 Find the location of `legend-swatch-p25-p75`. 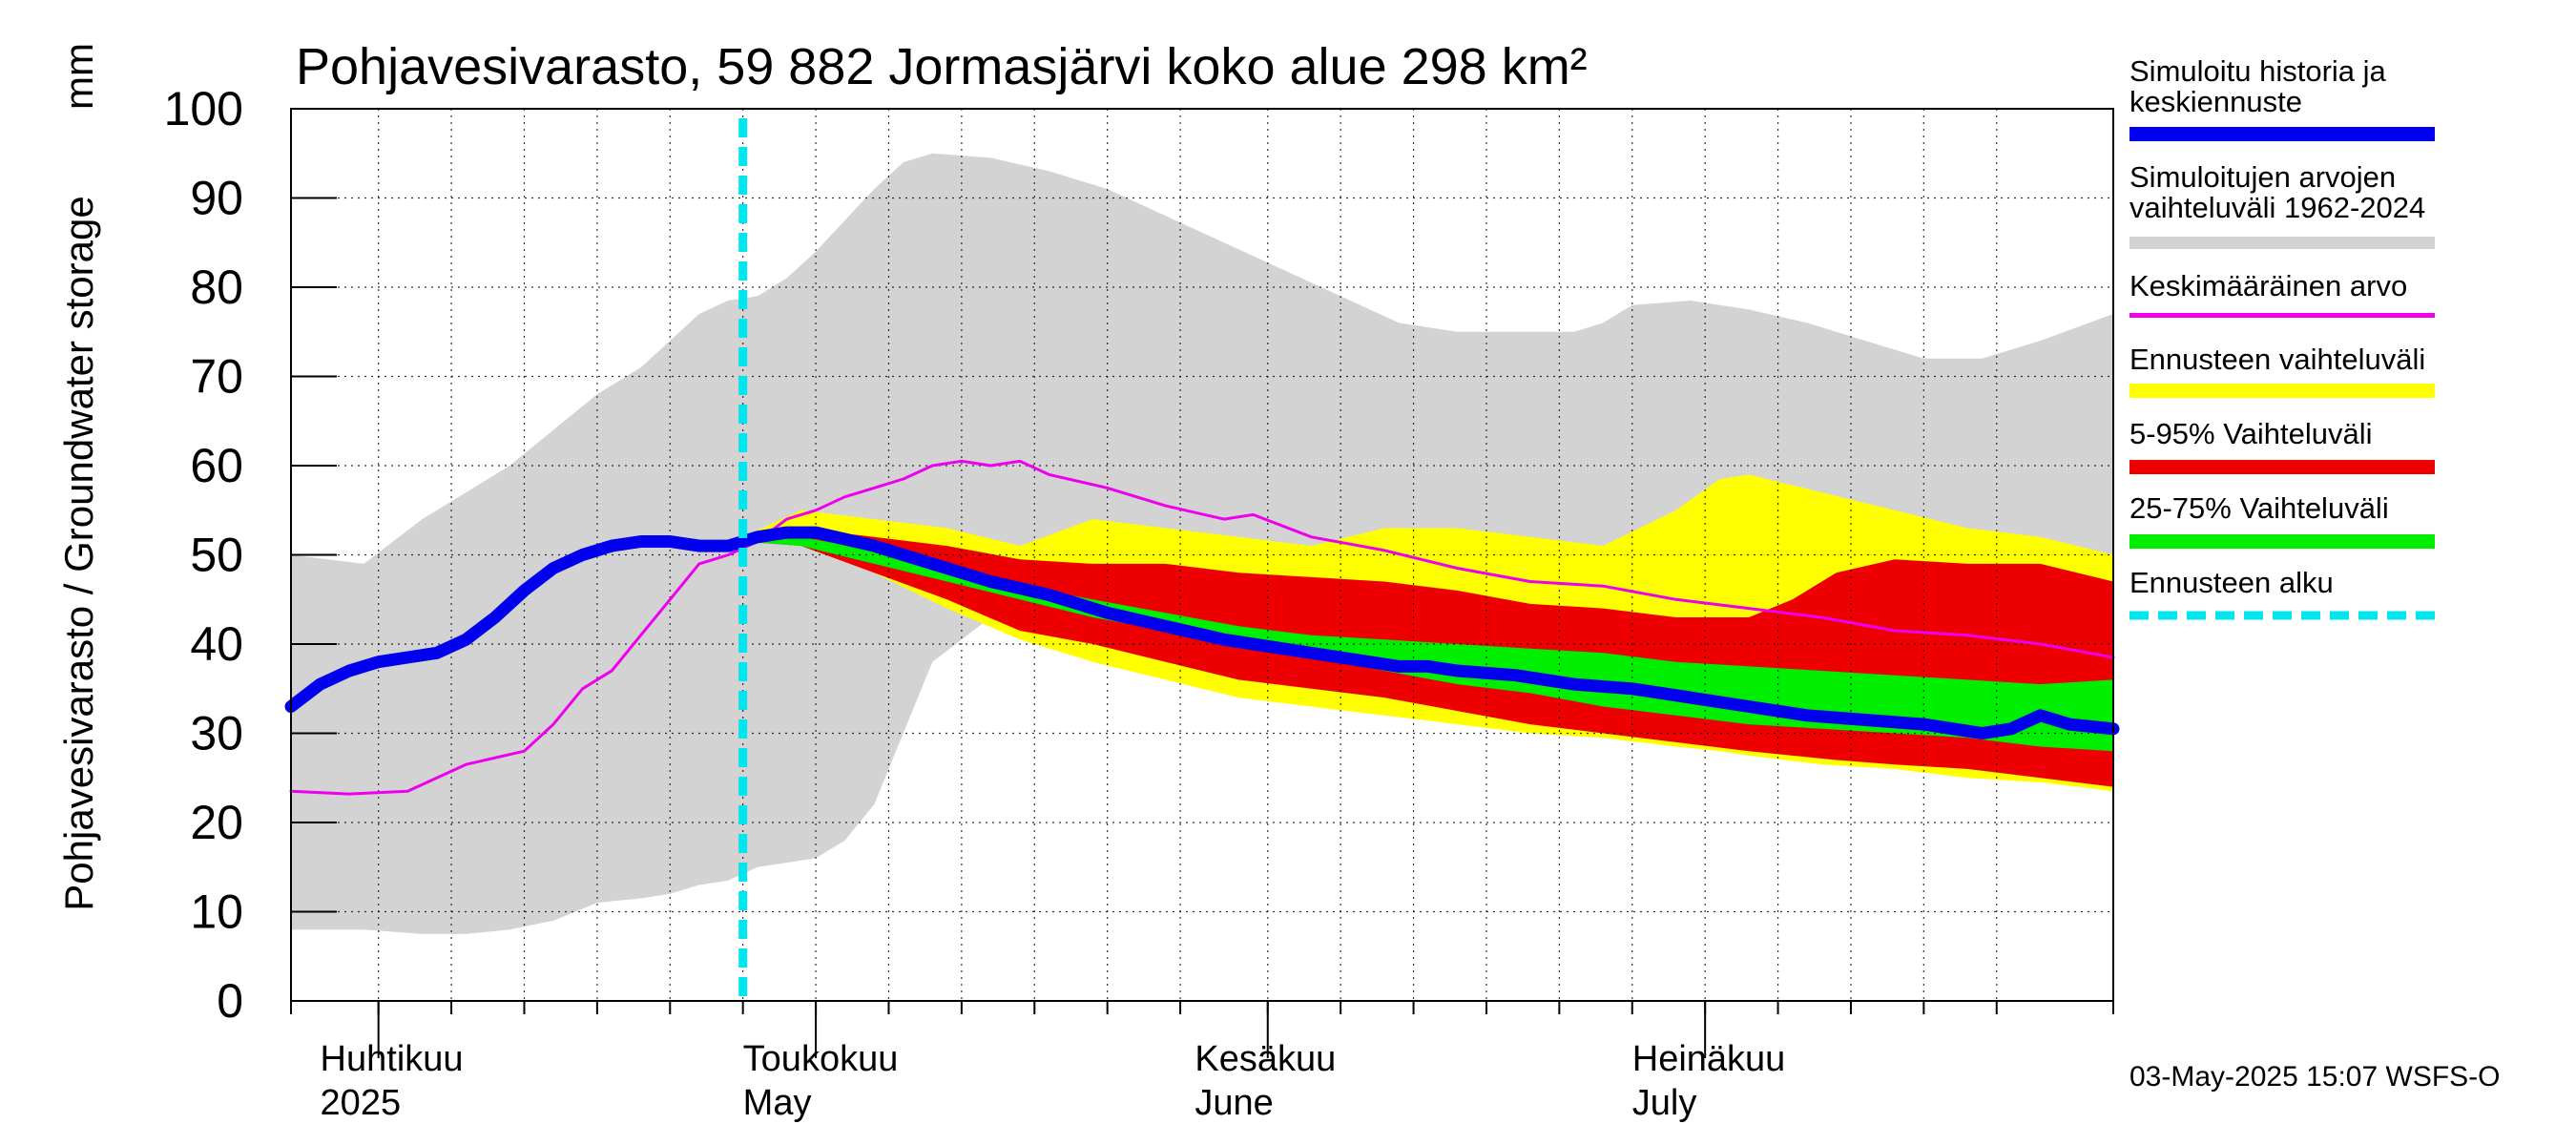

legend-swatch-p25-p75 is located at coordinates (2282, 542).